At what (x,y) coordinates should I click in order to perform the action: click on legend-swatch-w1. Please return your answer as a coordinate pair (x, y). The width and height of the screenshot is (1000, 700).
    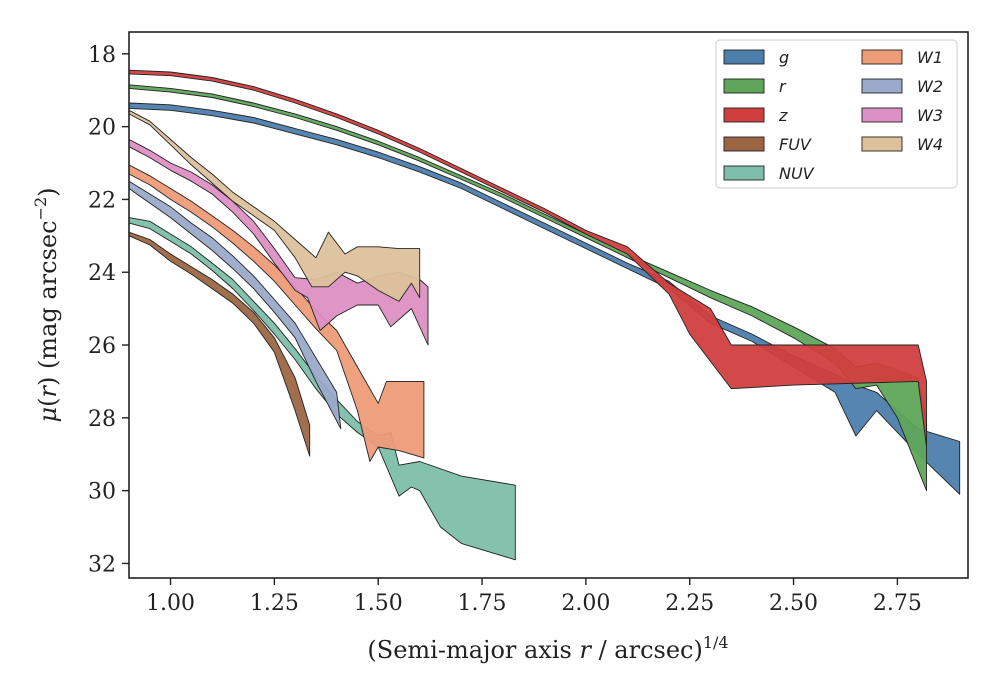
    Looking at the image, I should click on (882, 57).